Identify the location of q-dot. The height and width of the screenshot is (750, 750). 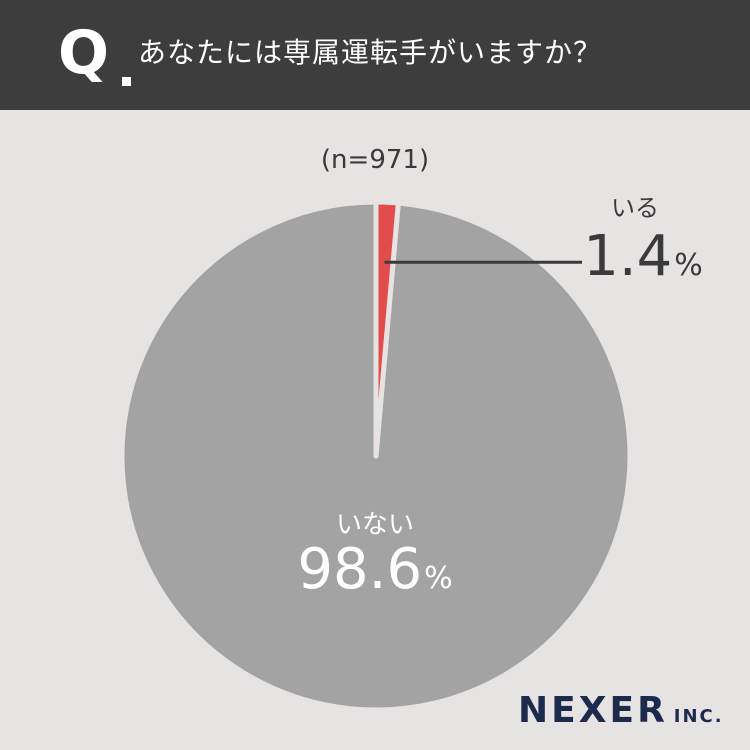
(126, 81).